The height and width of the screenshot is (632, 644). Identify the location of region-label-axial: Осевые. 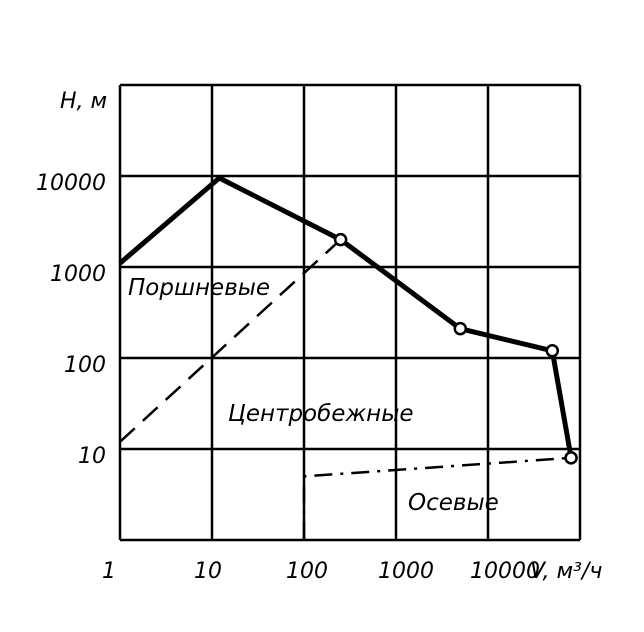
(453, 503).